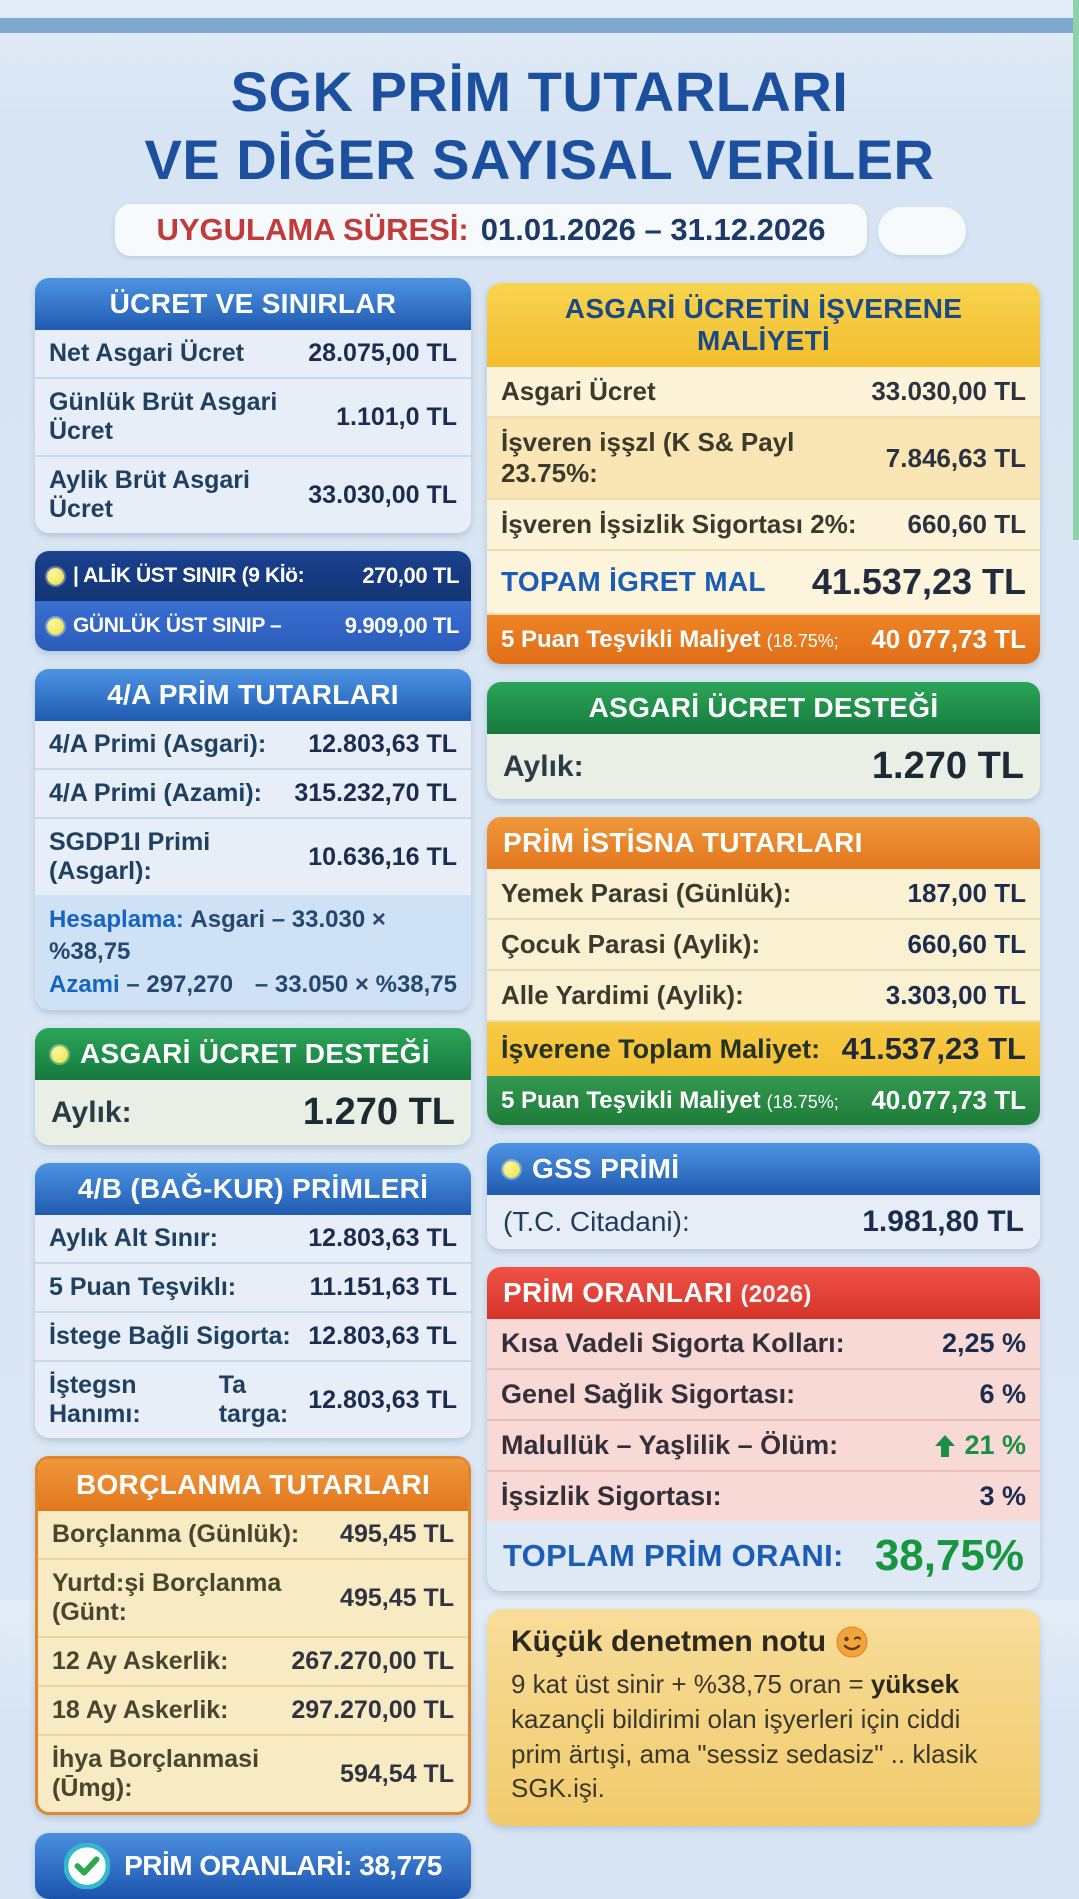  I want to click on table-row: Genel Sağlik Sigortası: 6 %, so click(763, 1395).